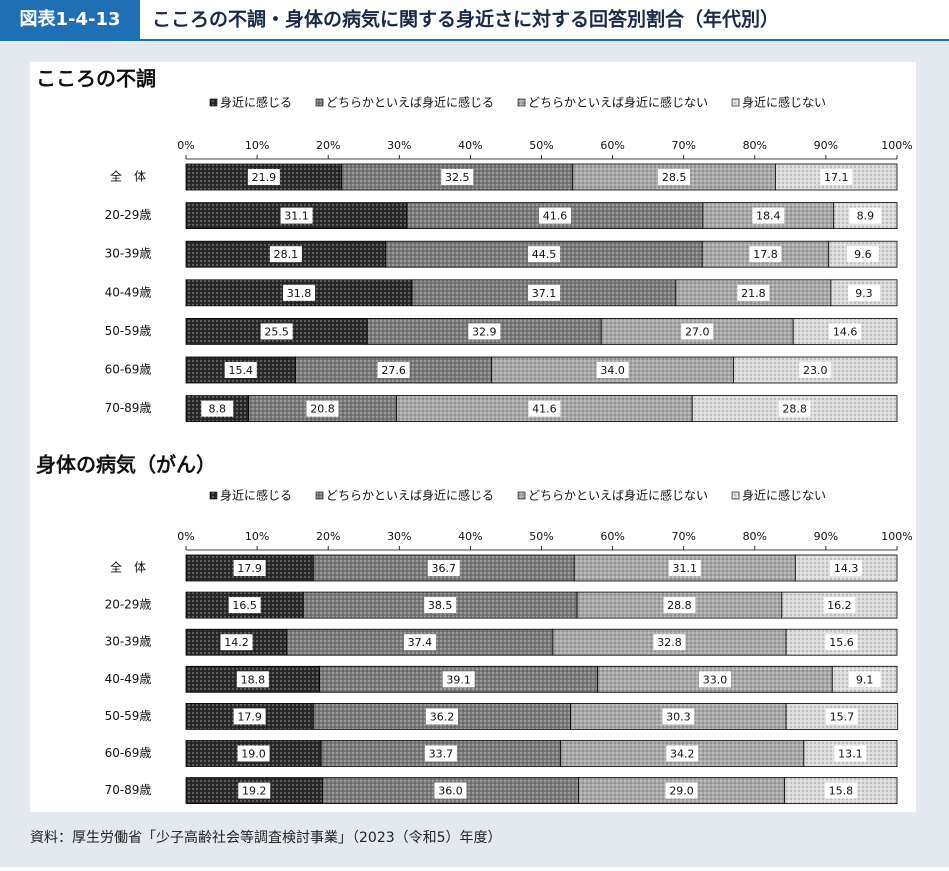 The height and width of the screenshot is (871, 949). I want to click on data-label: 9.6, so click(863, 254).